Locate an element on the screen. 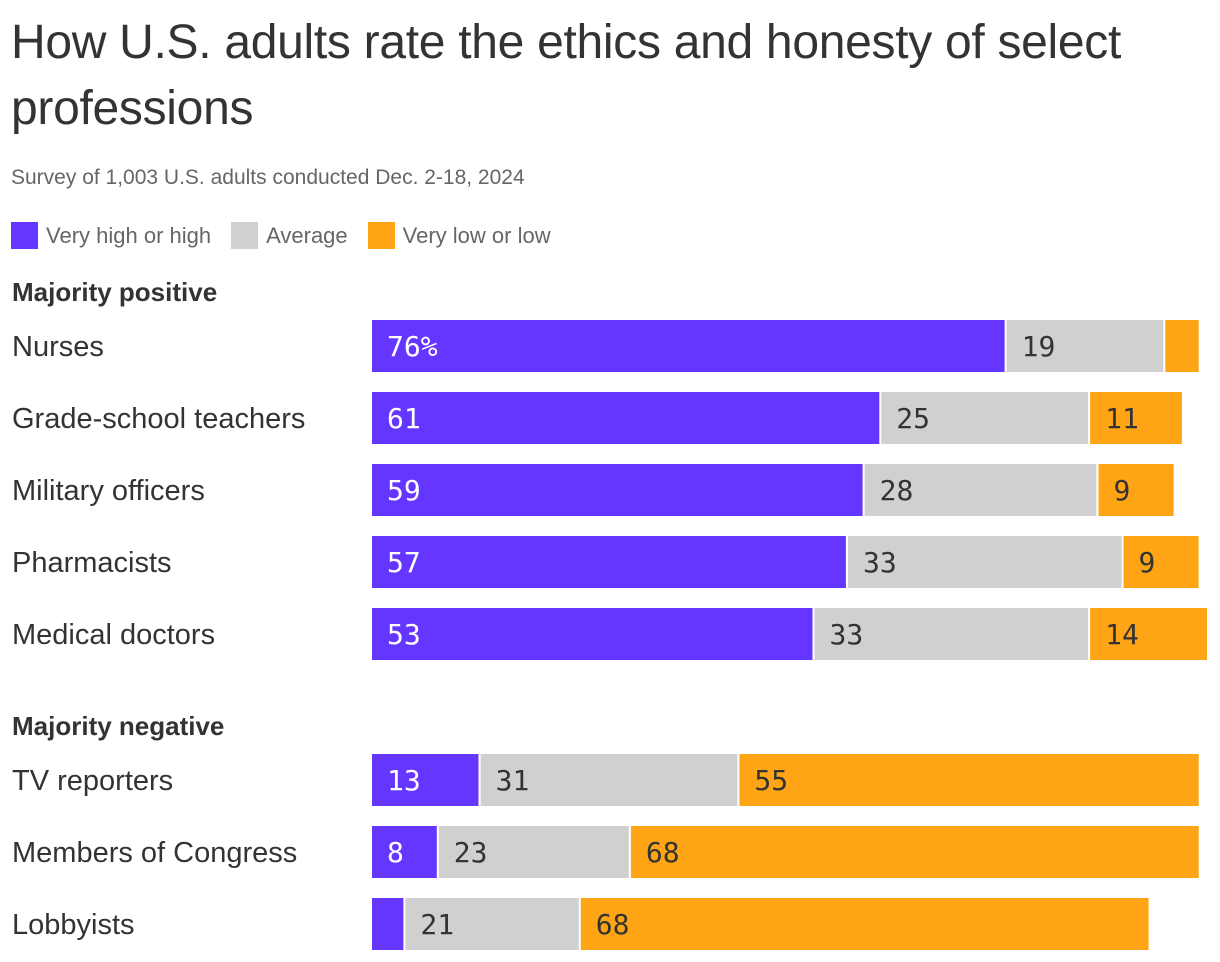  group-label: Majority negative is located at coordinates (118, 726).